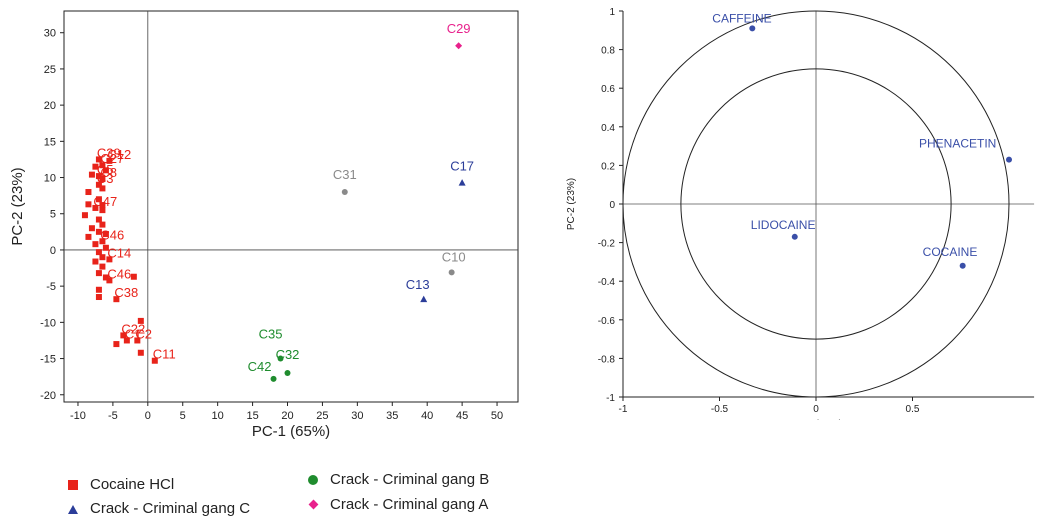  I want to click on point-label: C8, so click(108, 172).